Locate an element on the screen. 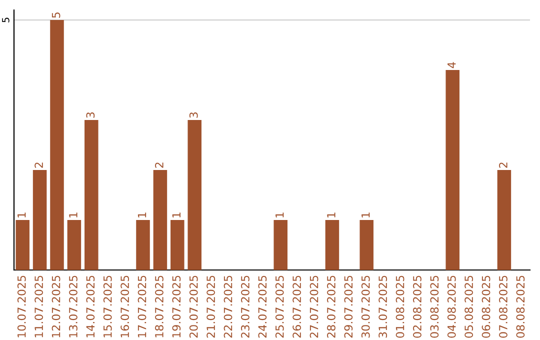 This screenshot has width=540, height=340. x-tick-label: 26.07.2025 is located at coordinates (297, 307).